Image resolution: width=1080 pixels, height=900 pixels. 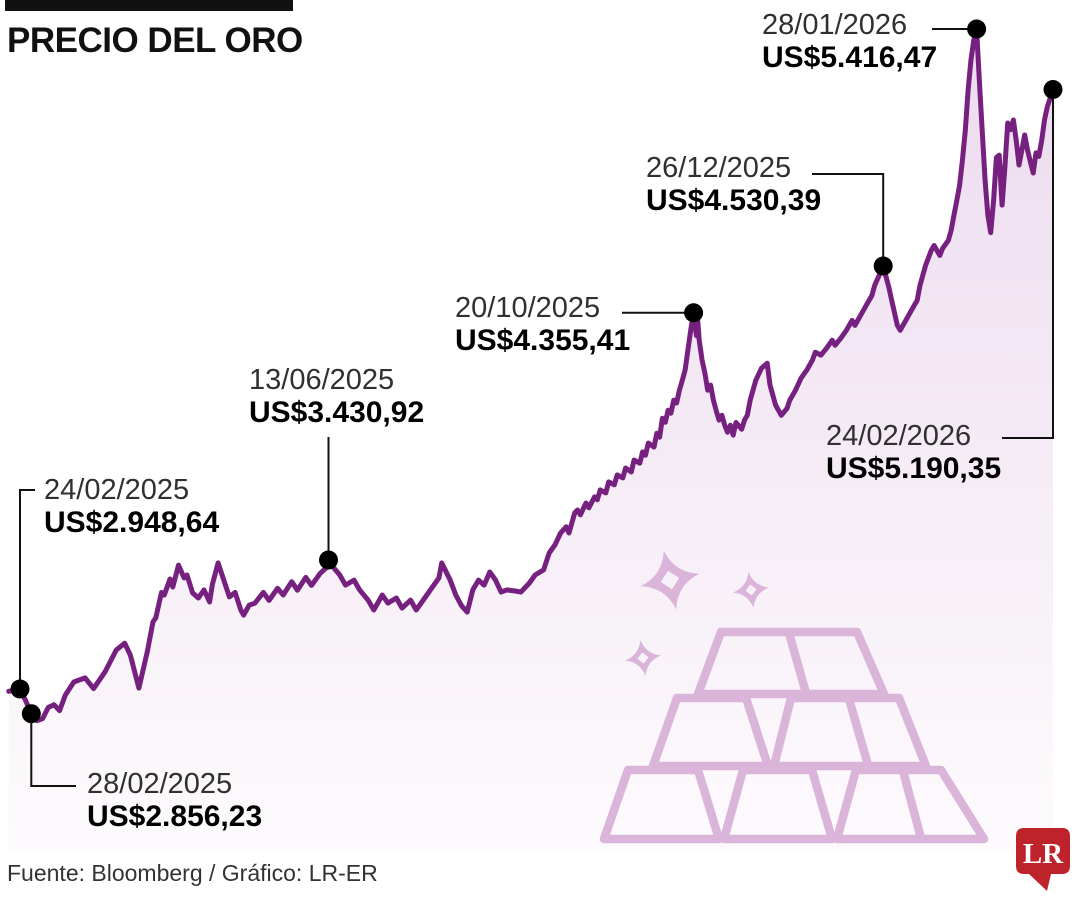 What do you see at coordinates (322, 380) in the screenshot?
I see `annotation-date: 13/06/2025` at bounding box center [322, 380].